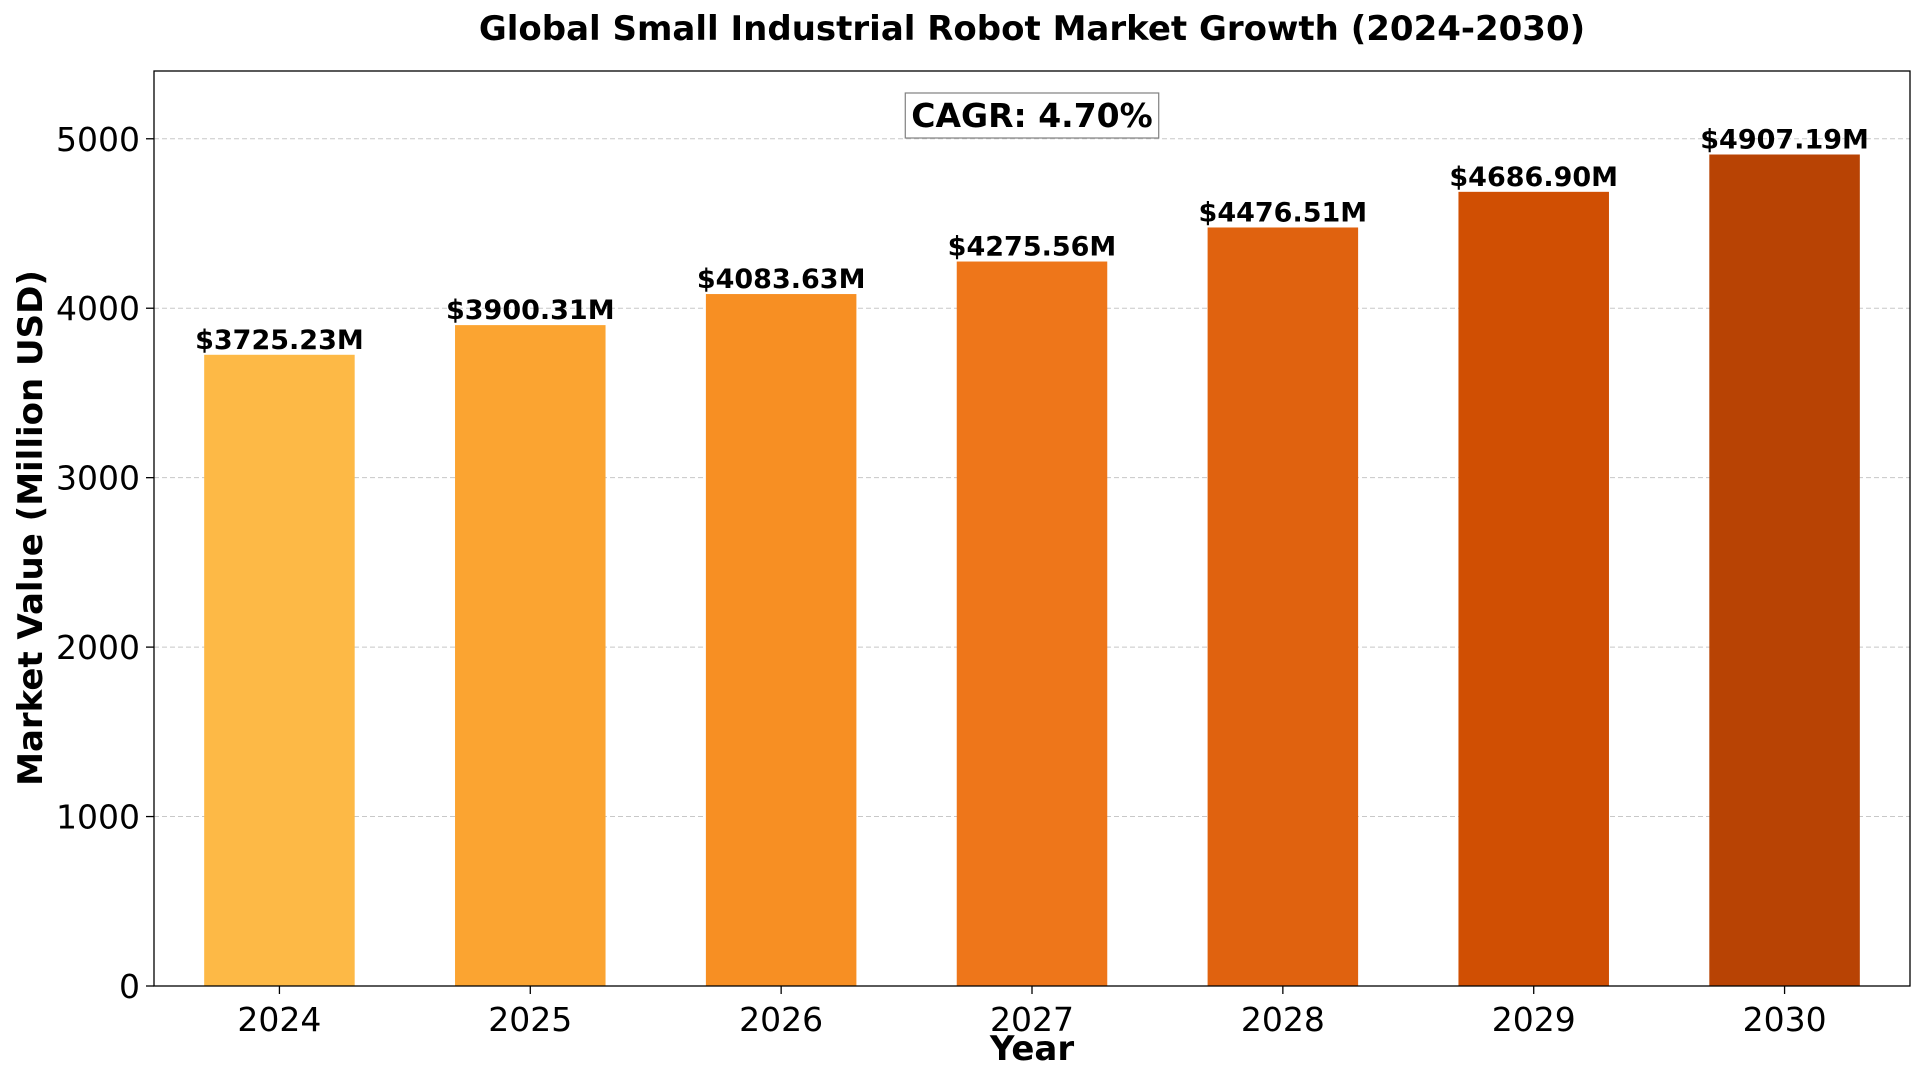  I want to click on y-tick-label: 1000, so click(98, 817).